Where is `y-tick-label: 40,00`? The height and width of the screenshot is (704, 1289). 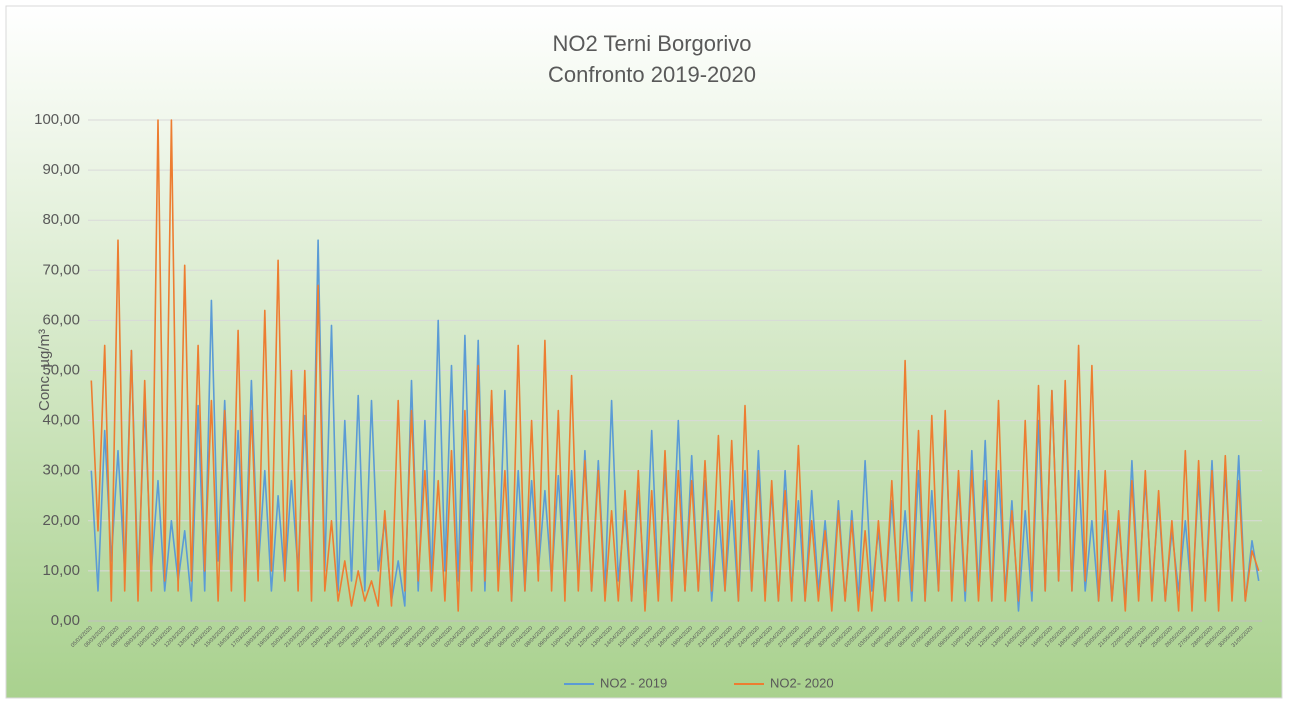 y-tick-label: 40,00 is located at coordinates (61, 420).